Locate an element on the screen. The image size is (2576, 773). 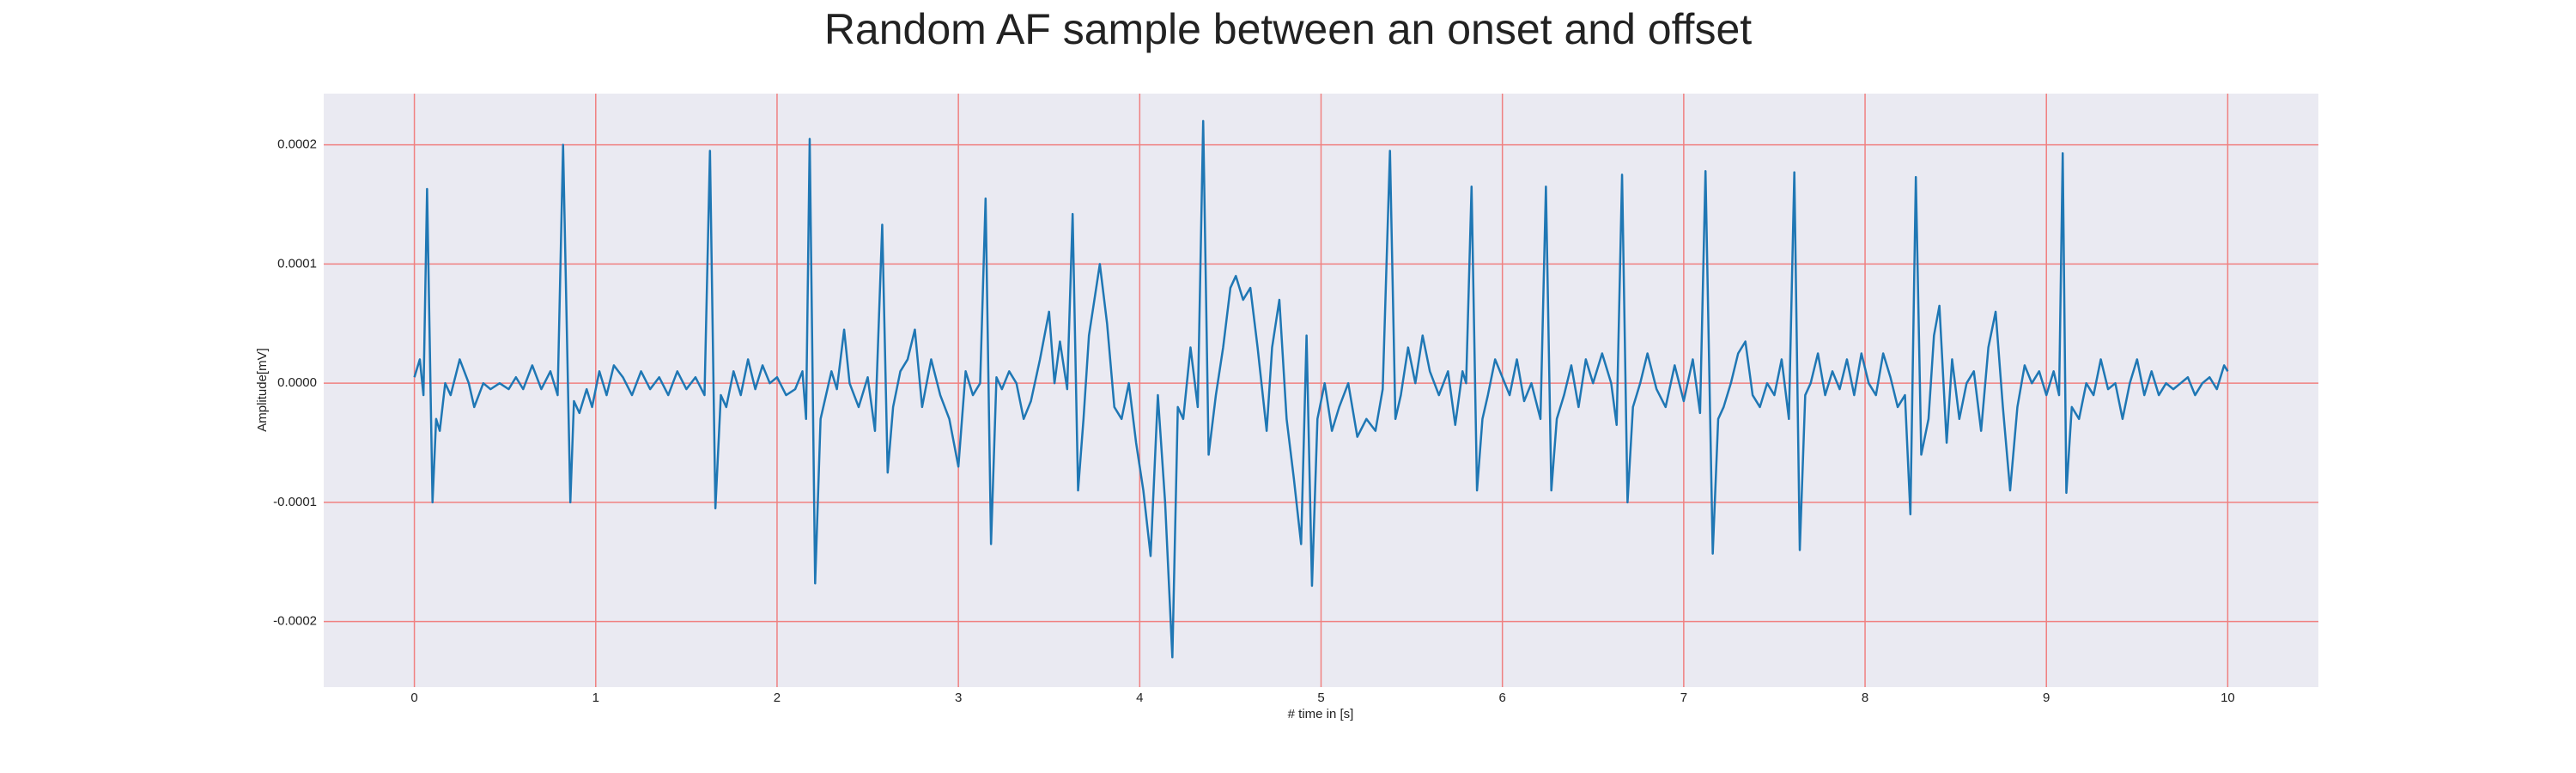
x-tick-label: 1 is located at coordinates (596, 698).